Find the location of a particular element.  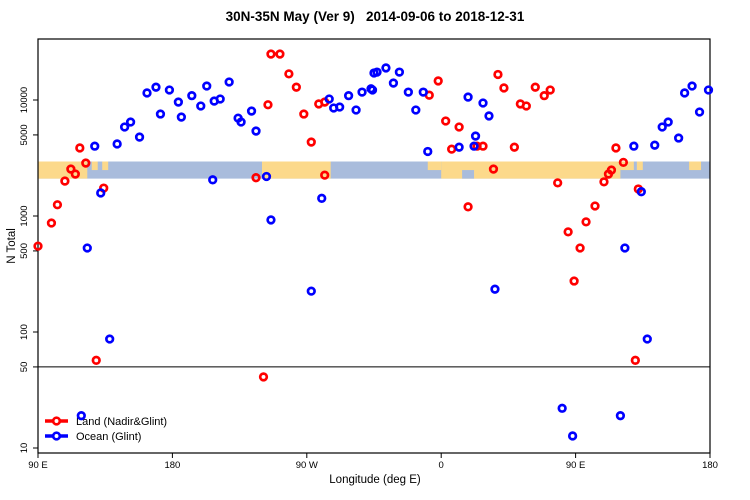

x-tick-label: 0 is located at coordinates (441, 465).